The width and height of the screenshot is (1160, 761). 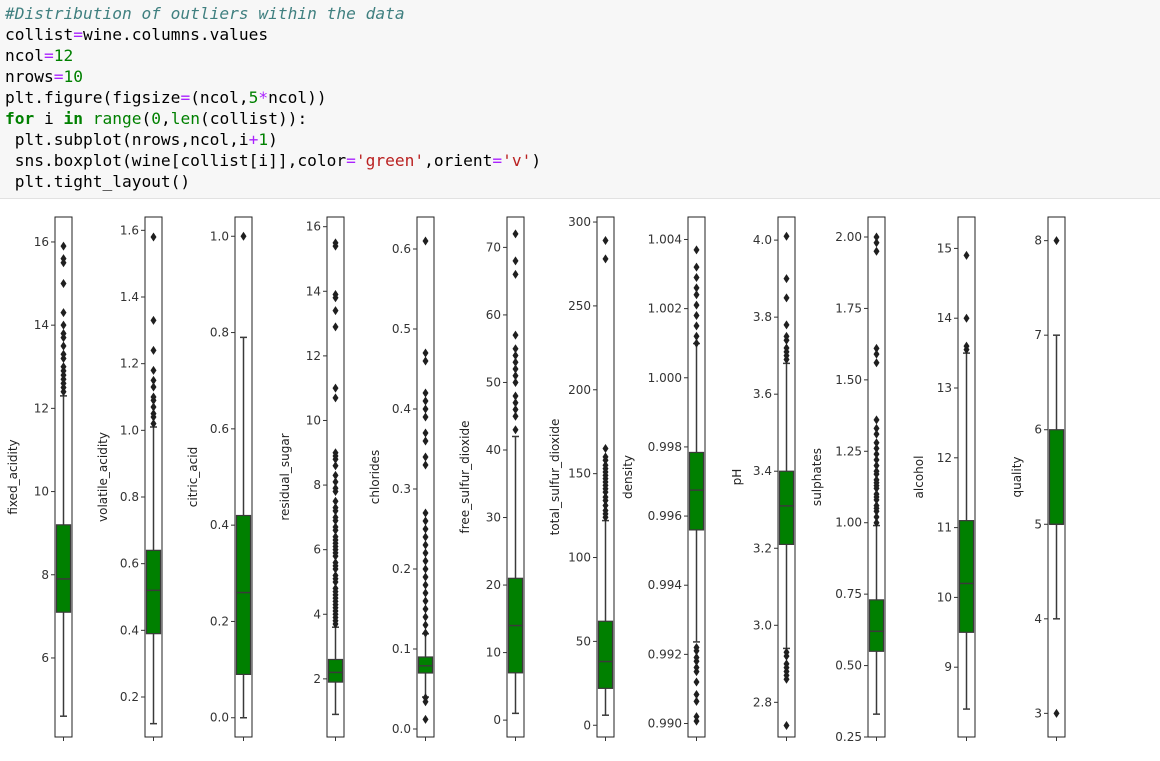 What do you see at coordinates (665, 447) in the screenshot?
I see `y-tick-label: 0.998` at bounding box center [665, 447].